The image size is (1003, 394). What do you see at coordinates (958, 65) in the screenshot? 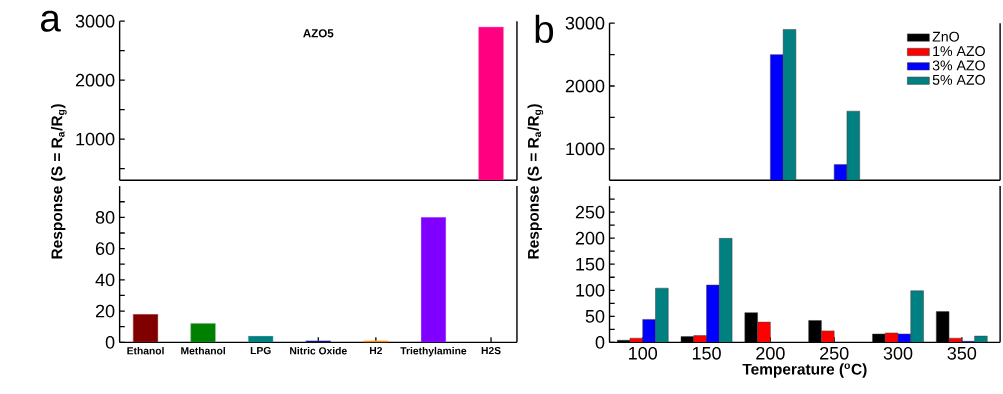
I see `legend-label: 3% AZO` at bounding box center [958, 65].